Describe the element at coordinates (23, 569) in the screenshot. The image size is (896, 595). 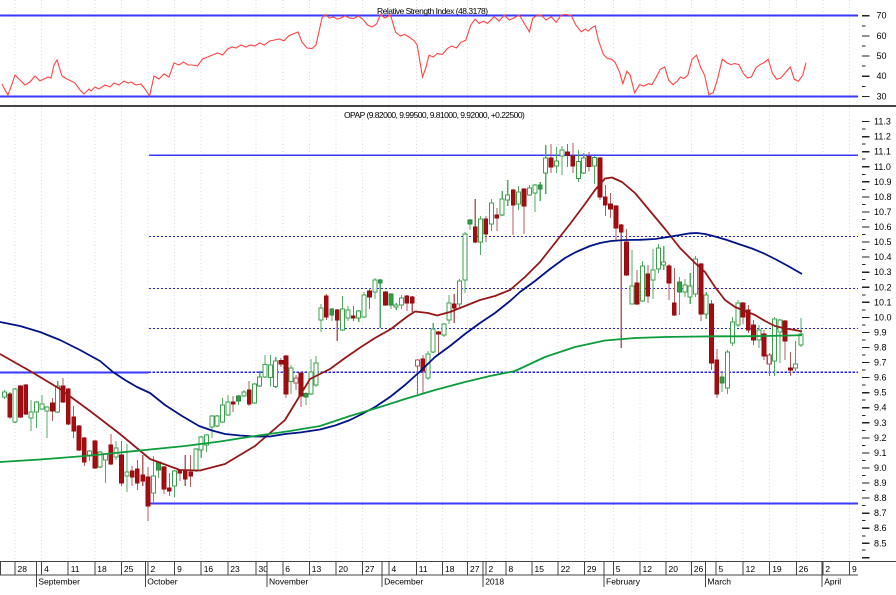
I see `svg-text: 28` at that location.